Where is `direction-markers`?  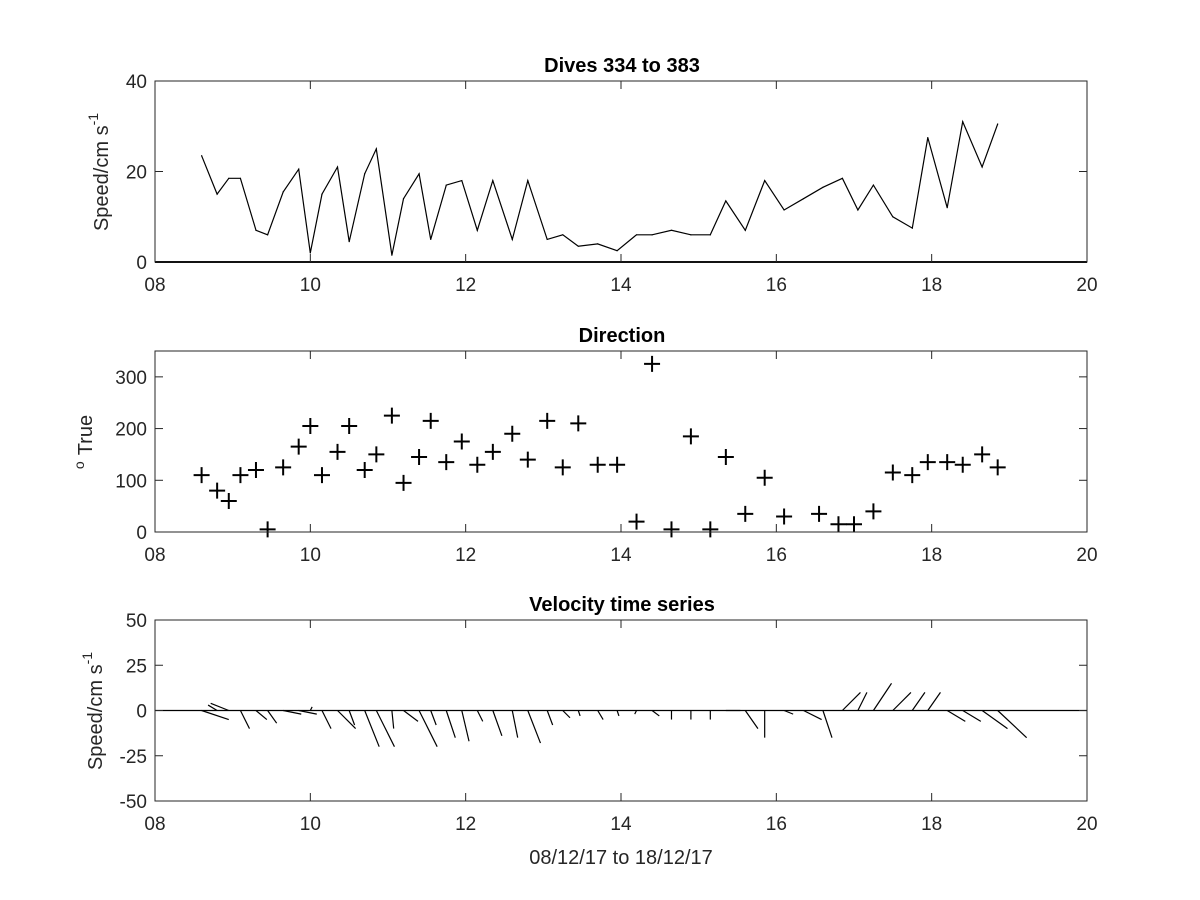 direction-markers is located at coordinates (599, 446).